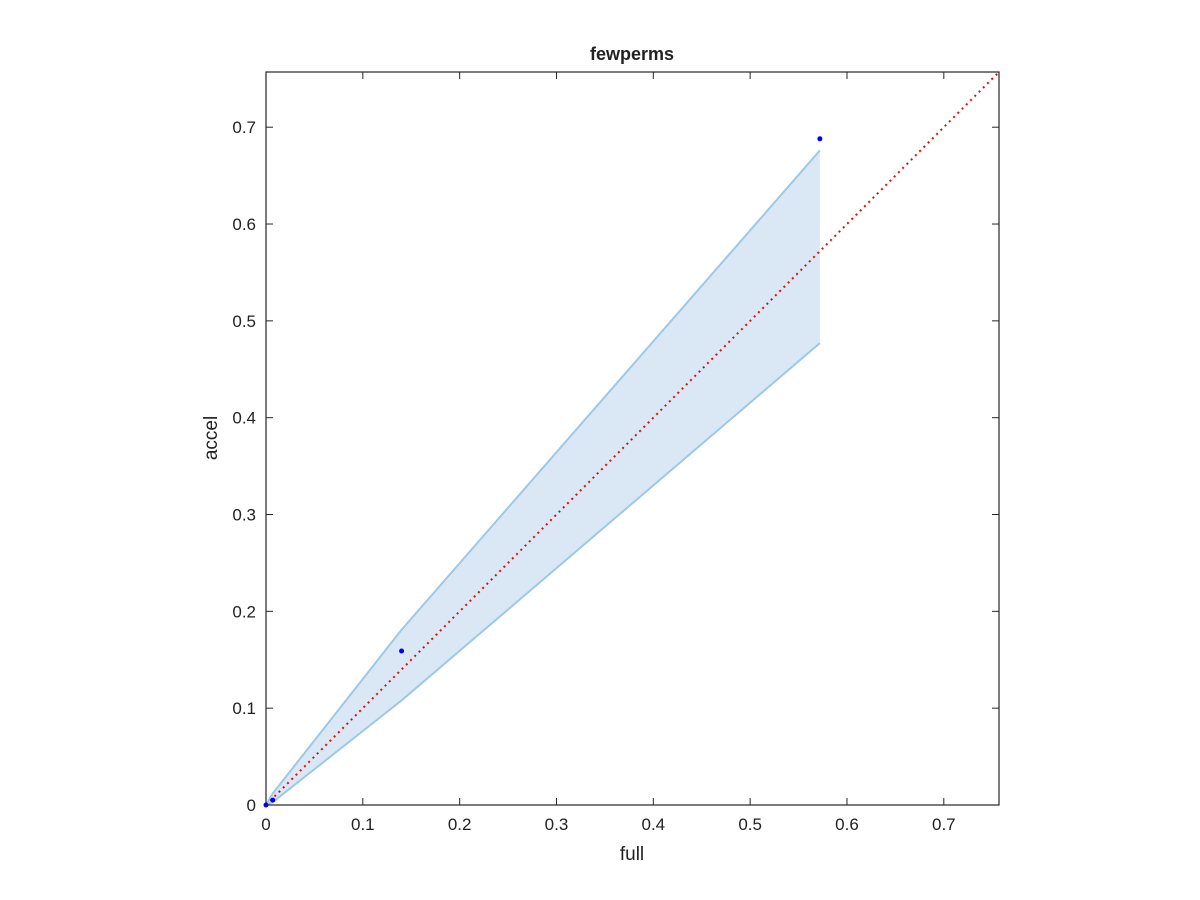 The width and height of the screenshot is (1200, 900). I want to click on x-tick-label: 0.1, so click(363, 824).